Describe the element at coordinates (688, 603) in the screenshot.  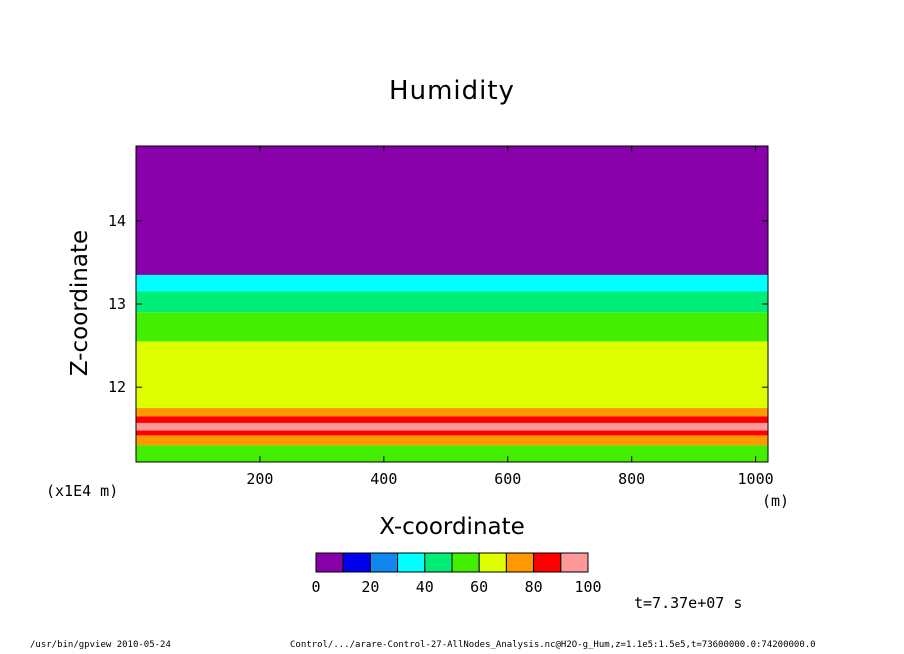
I see `time-annotation: t=7.37e+07 s` at that location.